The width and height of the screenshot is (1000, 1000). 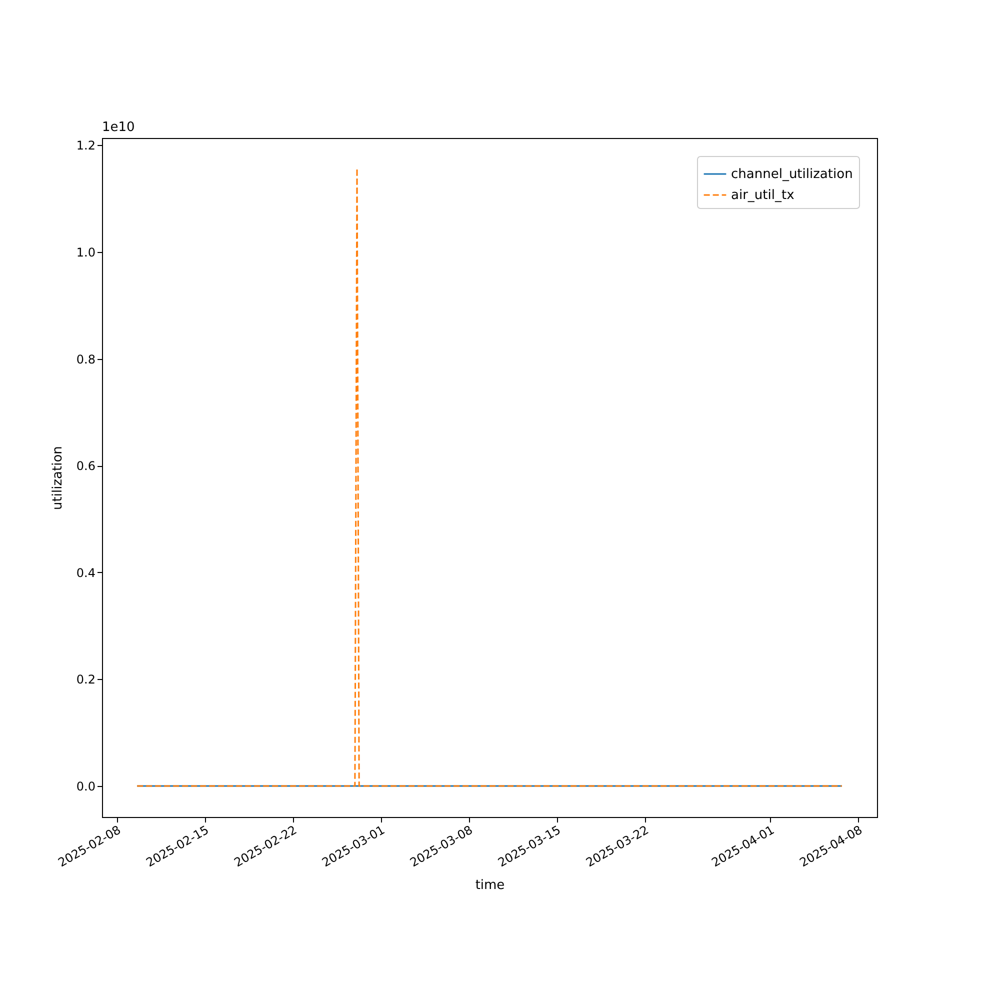 What do you see at coordinates (86, 787) in the screenshot?
I see `y-tick-label: 0.0` at bounding box center [86, 787].